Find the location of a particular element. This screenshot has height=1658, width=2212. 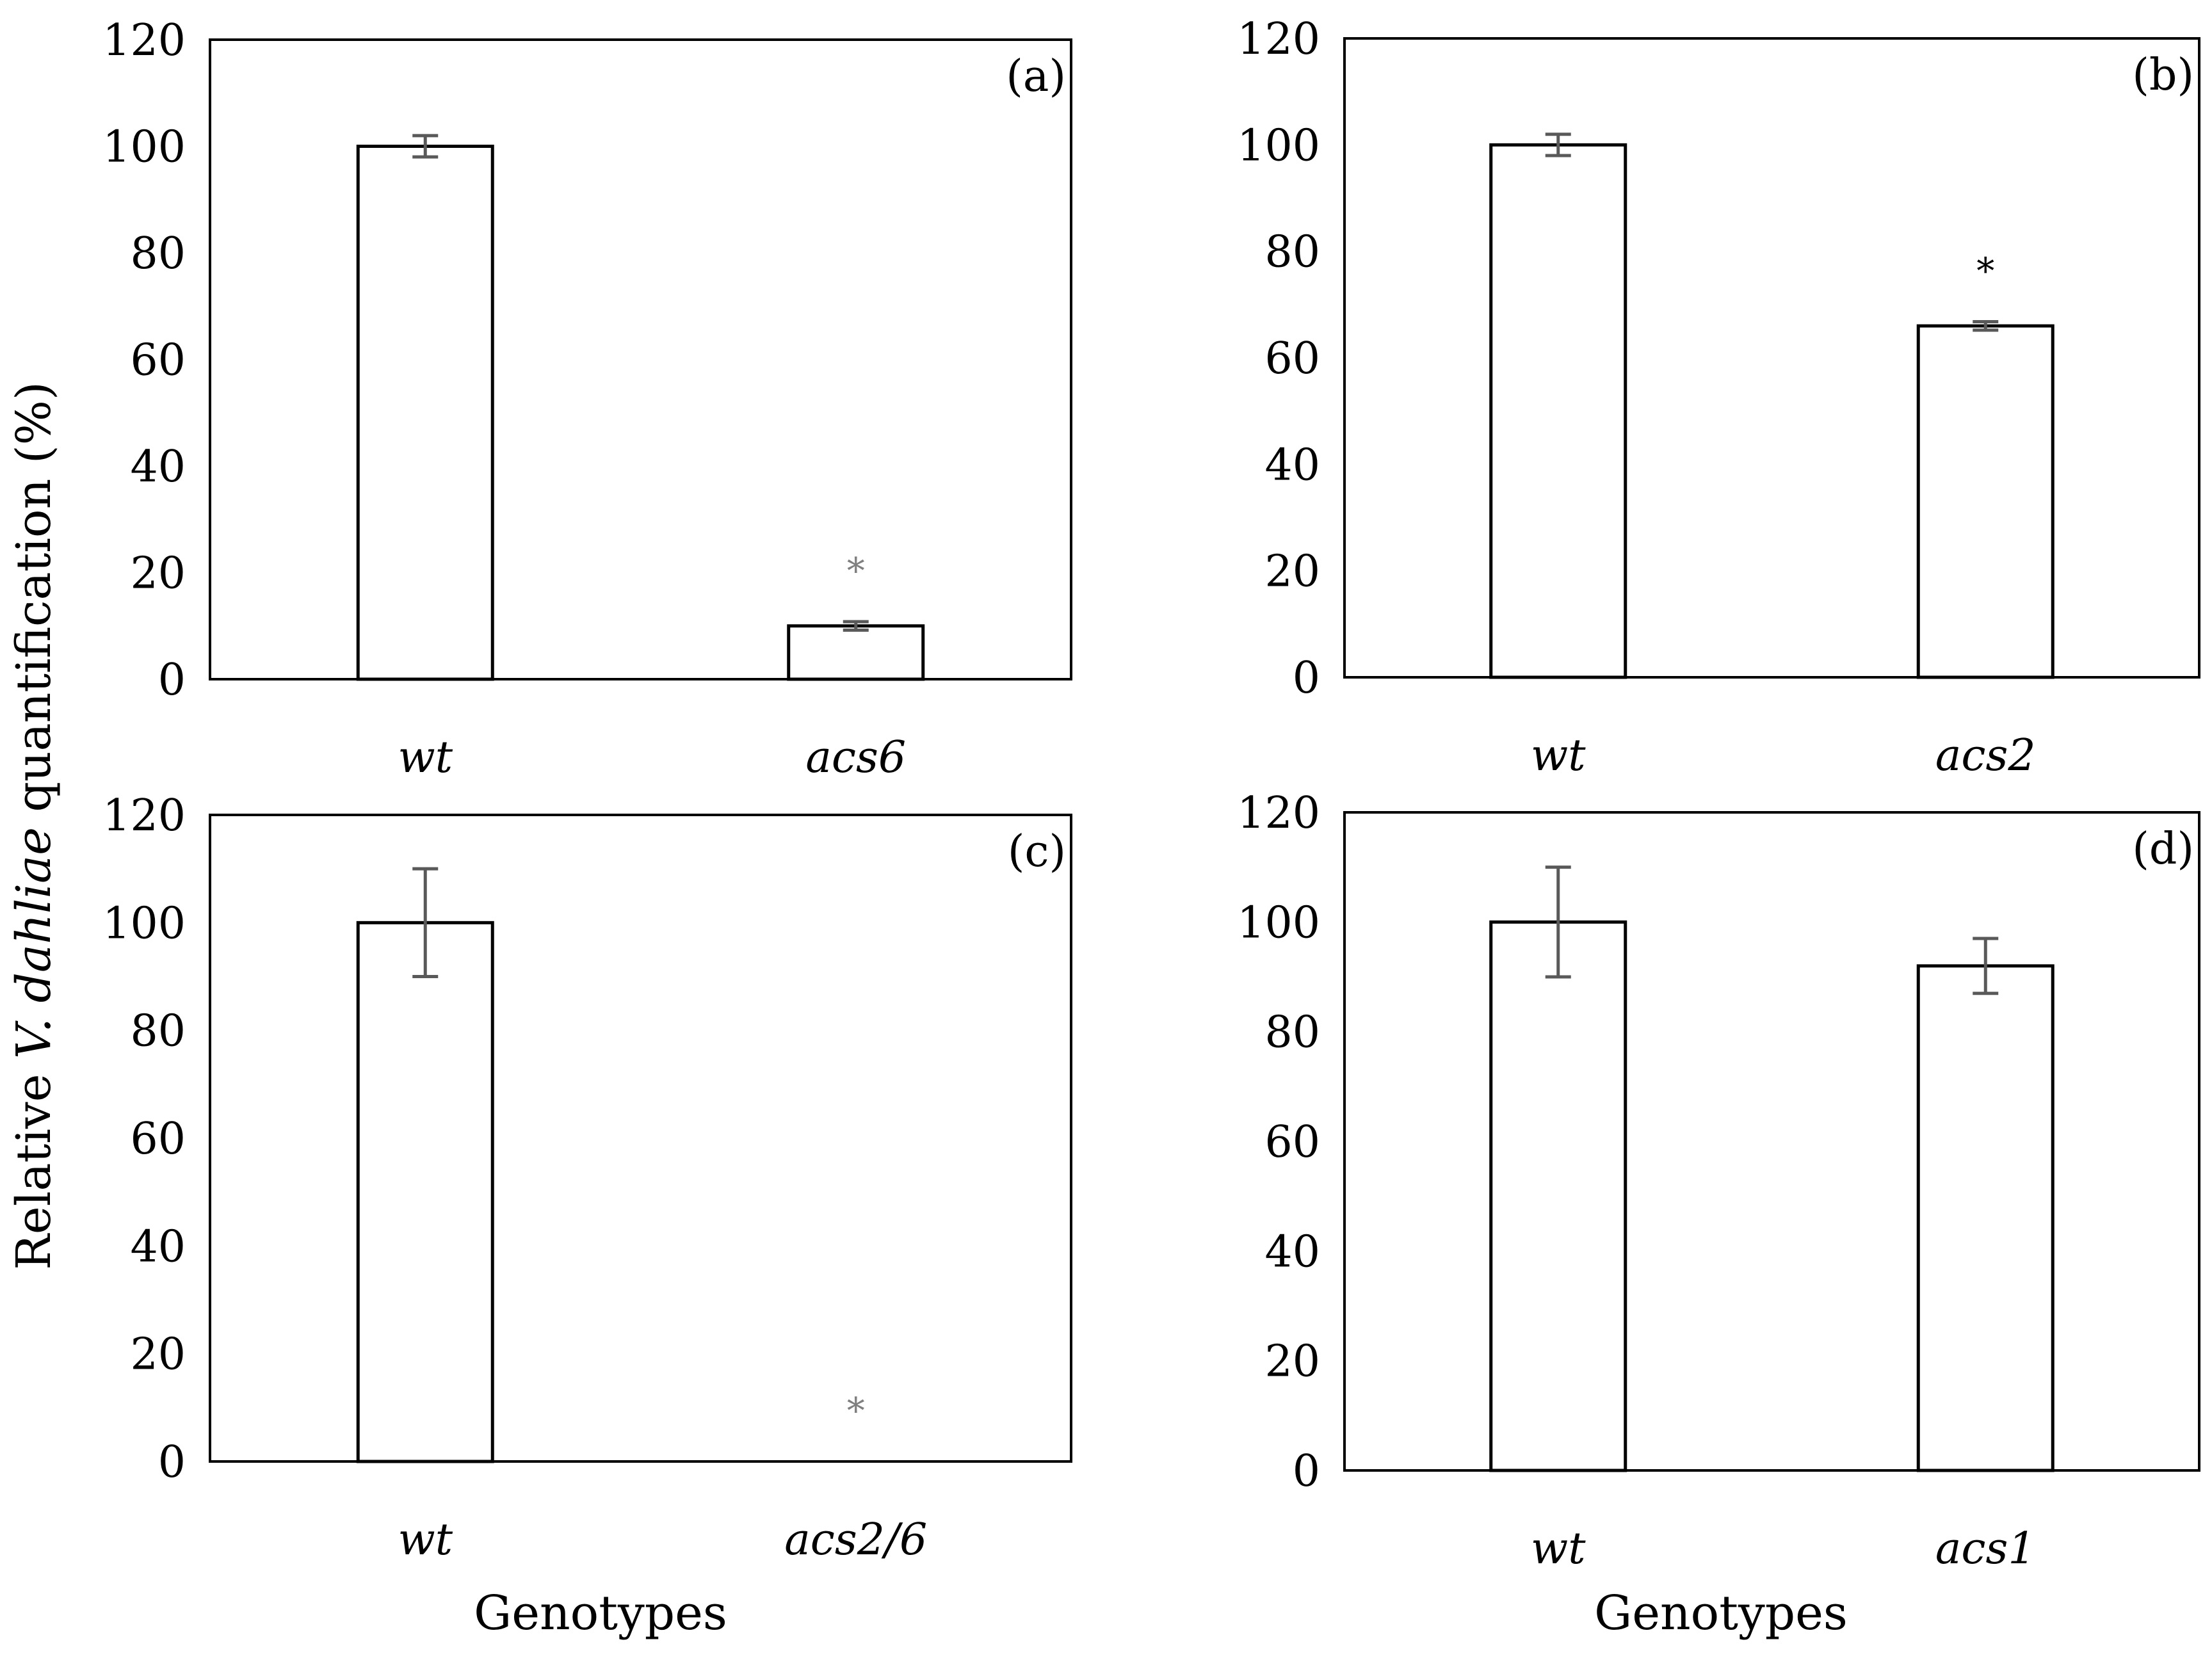

y-axis-title-part-2: quantification (%) is located at coordinates (33, 604).